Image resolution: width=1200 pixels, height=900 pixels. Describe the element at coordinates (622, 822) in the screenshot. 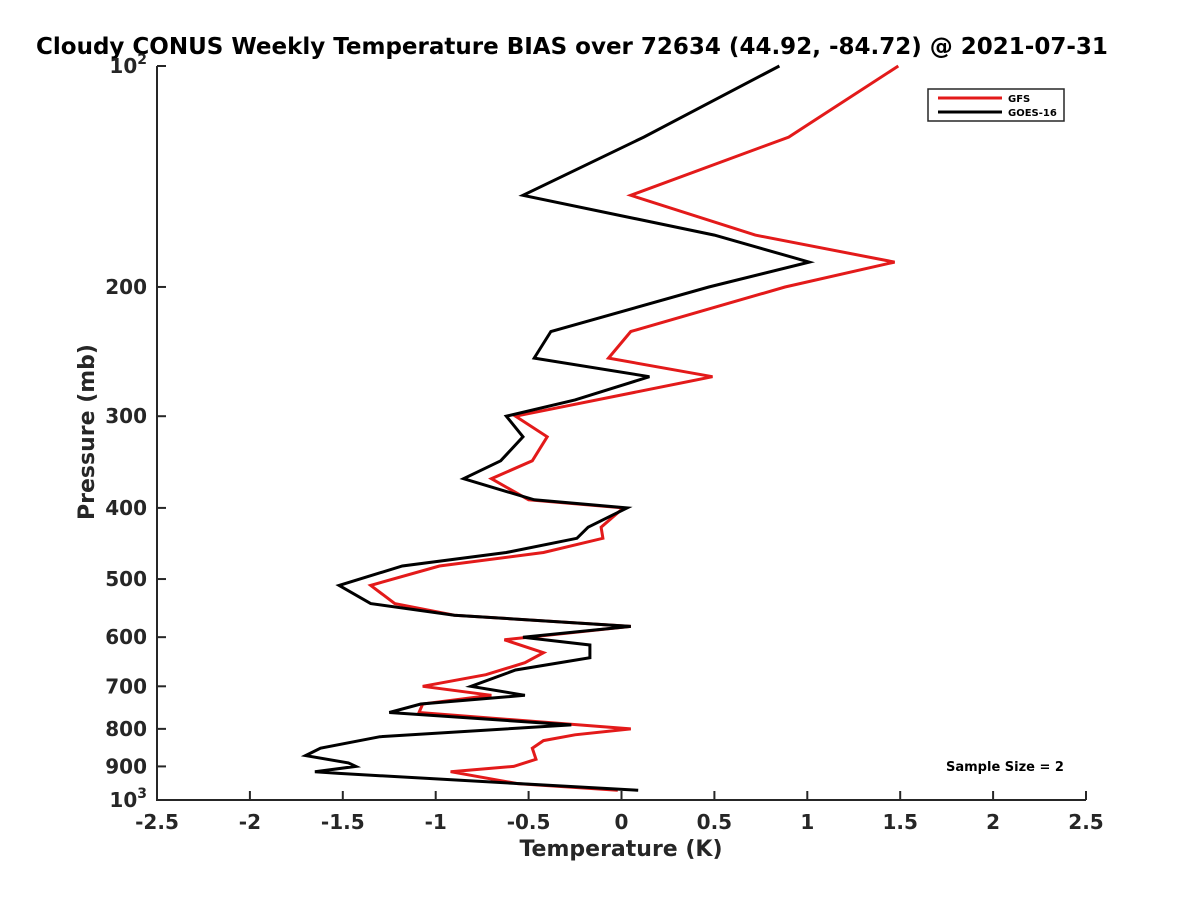

I see `x-tick-label: 0` at that location.